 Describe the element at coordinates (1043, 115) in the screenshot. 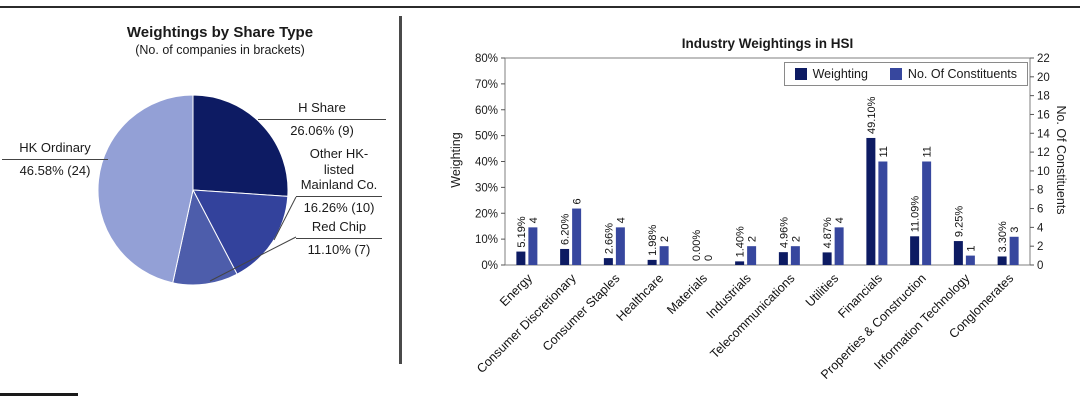

I see `right-axis-tick-label: 16` at that location.